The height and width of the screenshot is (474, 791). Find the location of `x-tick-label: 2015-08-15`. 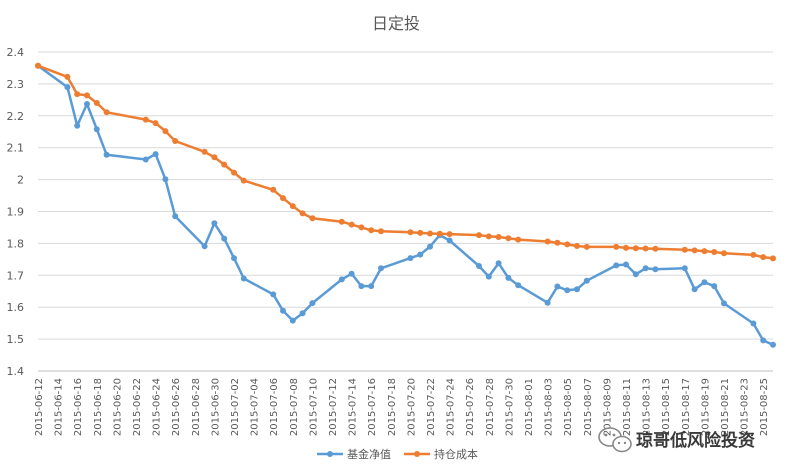

x-tick-label: 2015-08-15 is located at coordinates (666, 407).